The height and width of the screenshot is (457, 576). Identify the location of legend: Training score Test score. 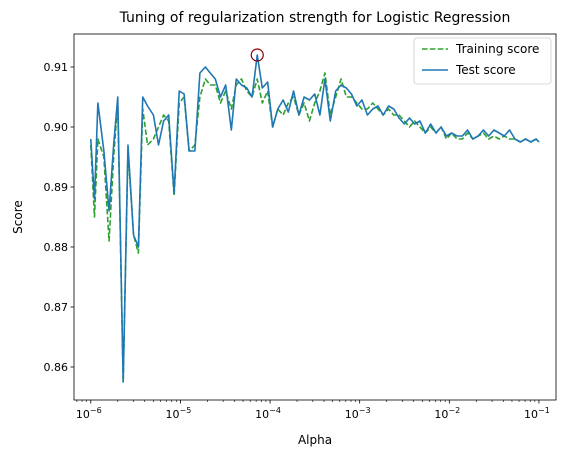
(482, 61).